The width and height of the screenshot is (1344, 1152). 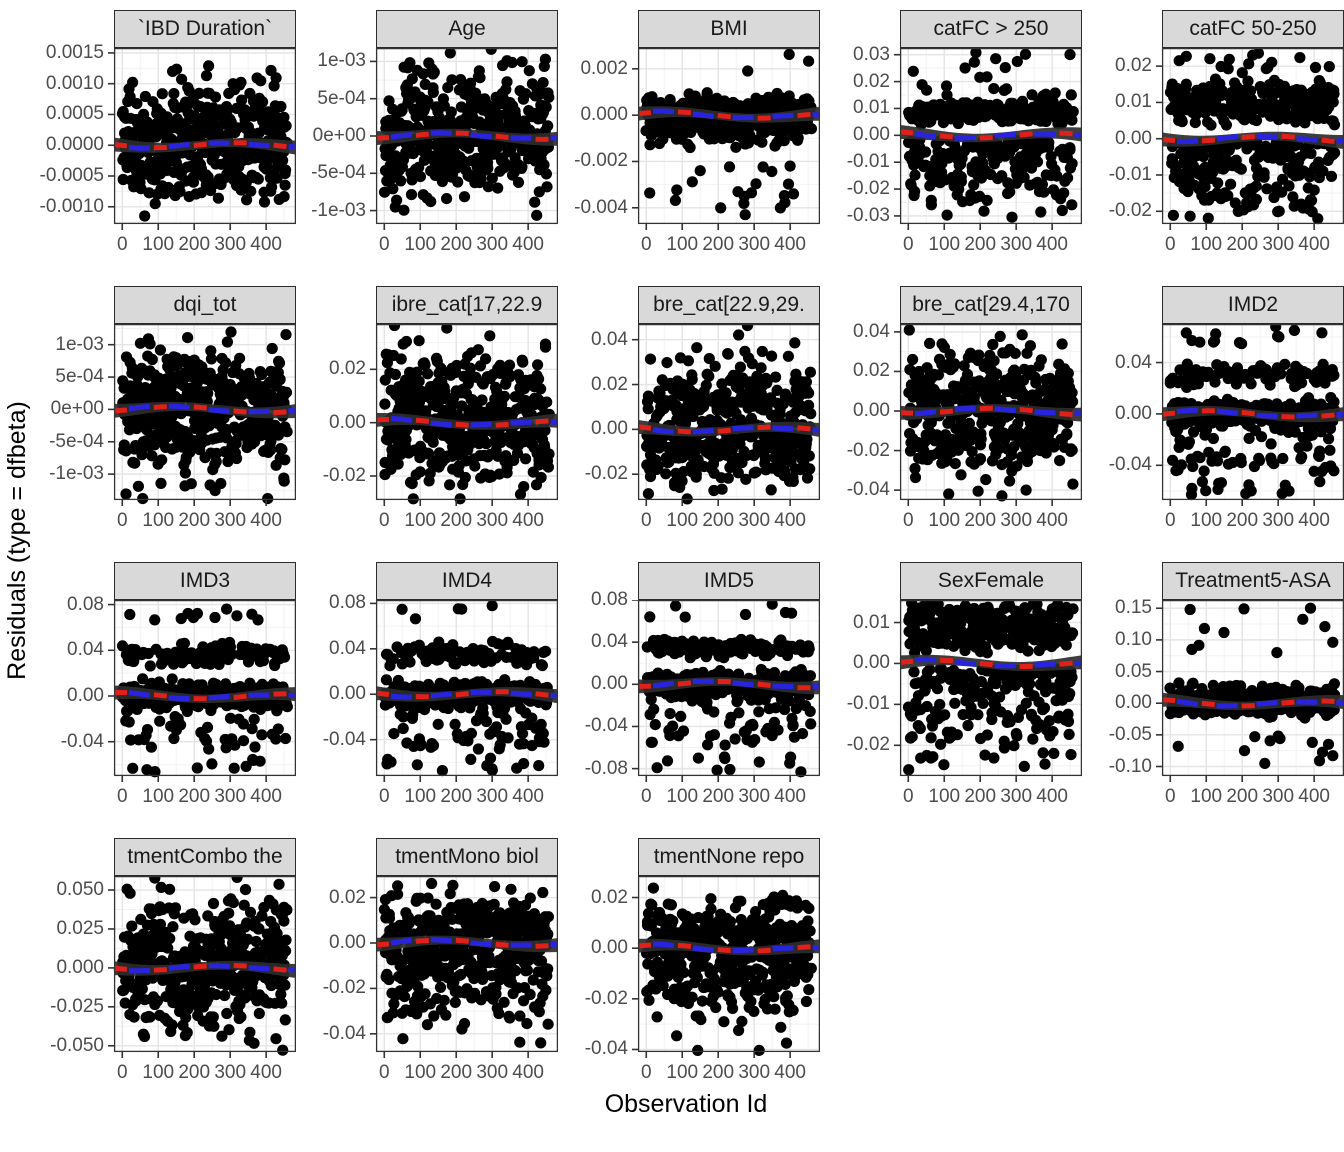 I want to click on facet-strip: Treatment5-ASA, so click(x=1253, y=581).